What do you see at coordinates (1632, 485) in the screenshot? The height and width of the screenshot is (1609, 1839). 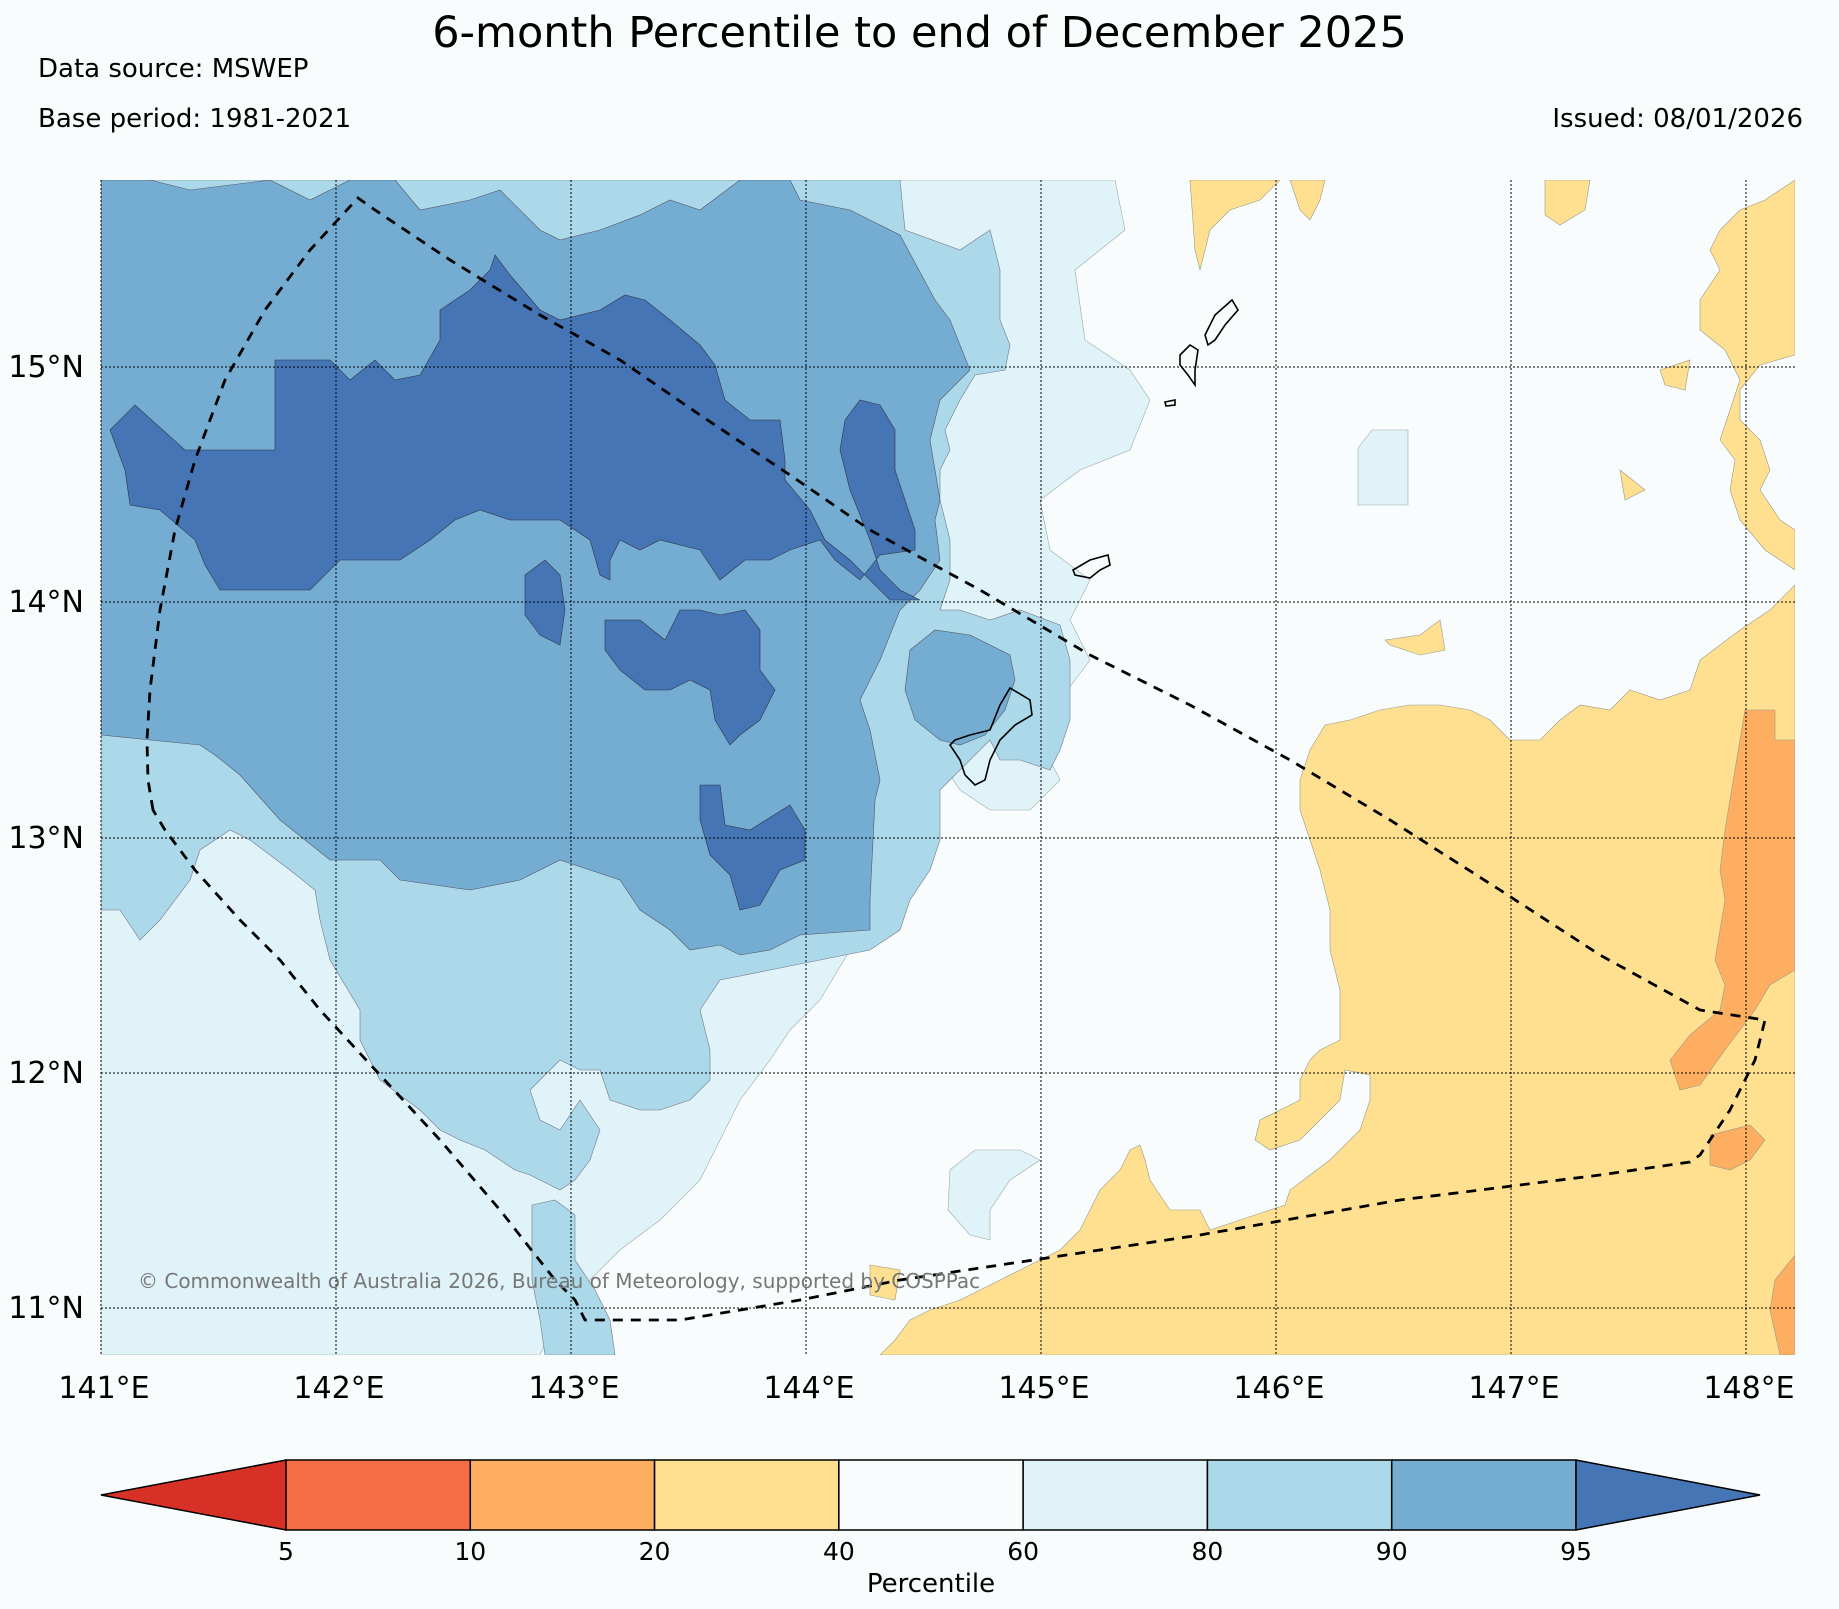 I see `shade-20-40-small3` at bounding box center [1632, 485].